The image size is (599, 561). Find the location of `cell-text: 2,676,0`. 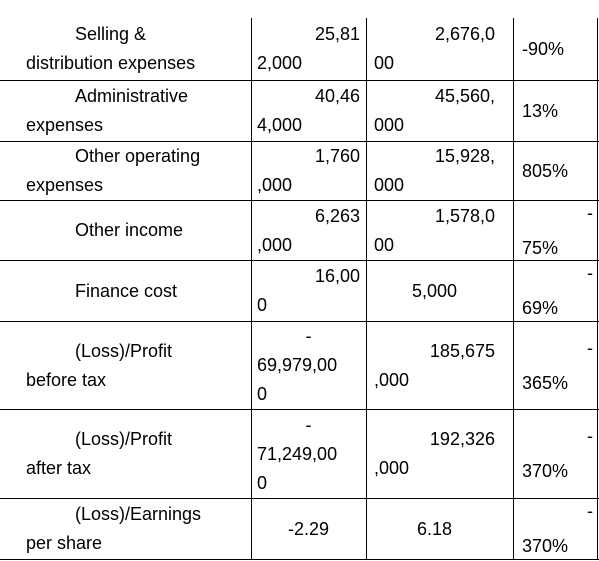

cell-text: 2,676,0 is located at coordinates (464, 34).